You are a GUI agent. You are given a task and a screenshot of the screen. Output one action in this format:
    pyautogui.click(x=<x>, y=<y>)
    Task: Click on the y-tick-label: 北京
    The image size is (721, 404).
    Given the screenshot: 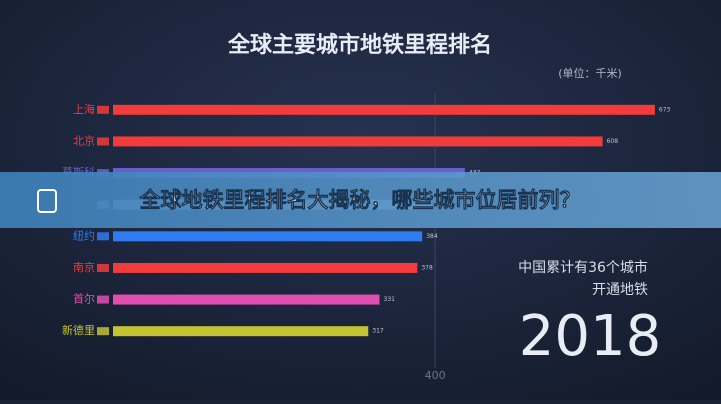 What is the action you would take?
    pyautogui.click(x=84, y=140)
    